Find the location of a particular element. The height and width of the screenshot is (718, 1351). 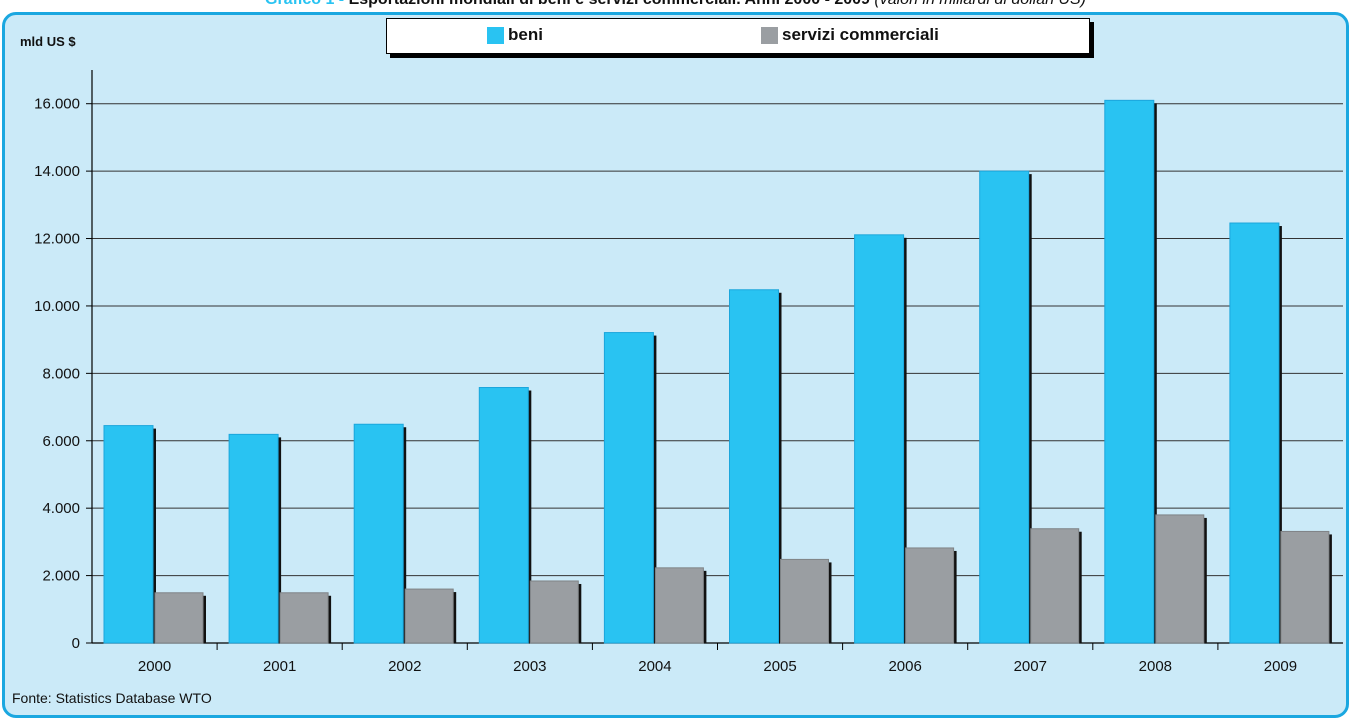

y-tick-label: 6.000 is located at coordinates (61, 441).